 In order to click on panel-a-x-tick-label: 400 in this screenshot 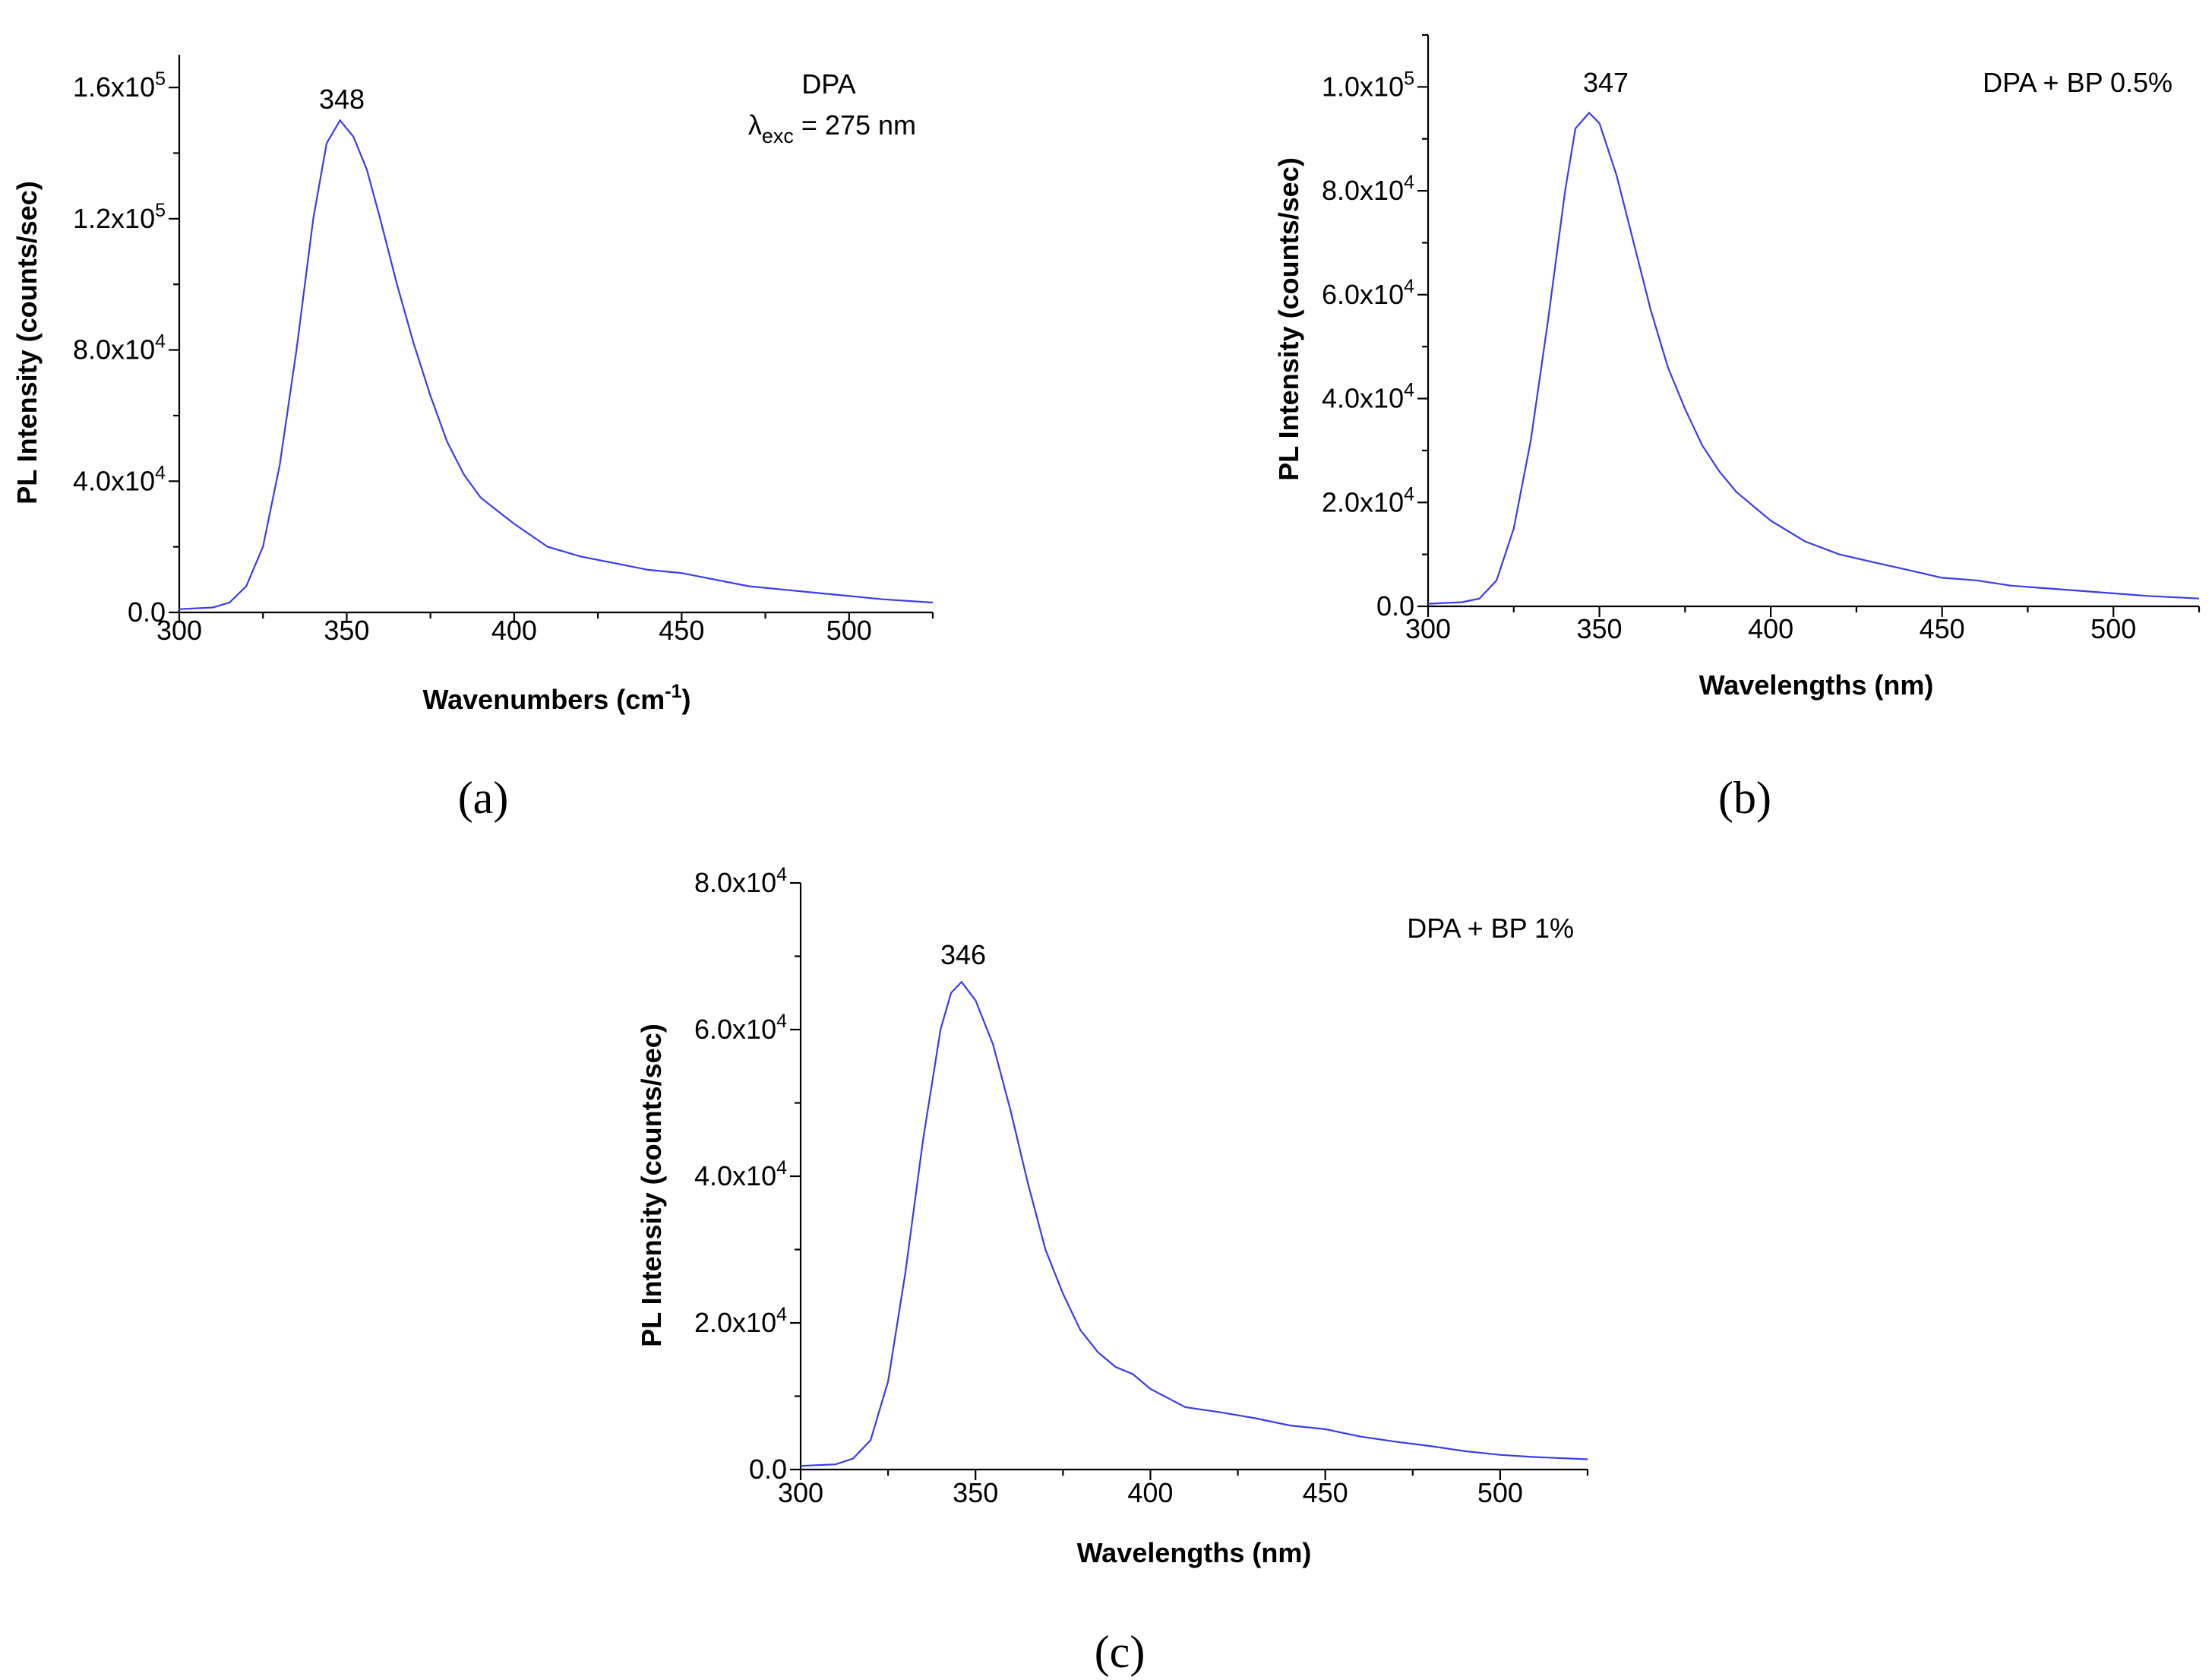, I will do `click(514, 630)`.